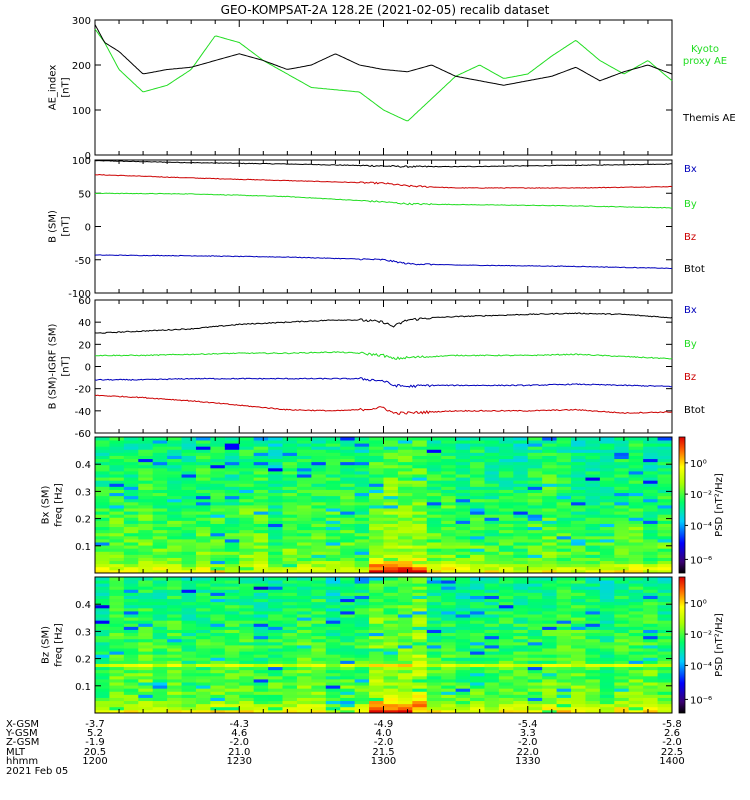 The width and height of the screenshot is (750, 800). What do you see at coordinates (384, 733) in the screenshot?
I see `orbit-value: 4.0` at bounding box center [384, 733].